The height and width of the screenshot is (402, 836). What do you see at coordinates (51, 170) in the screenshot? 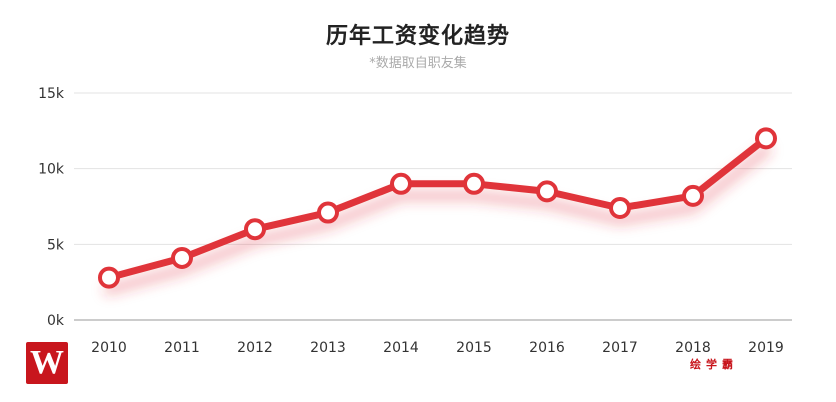
I see `y-tick-label: 10k` at bounding box center [51, 170].